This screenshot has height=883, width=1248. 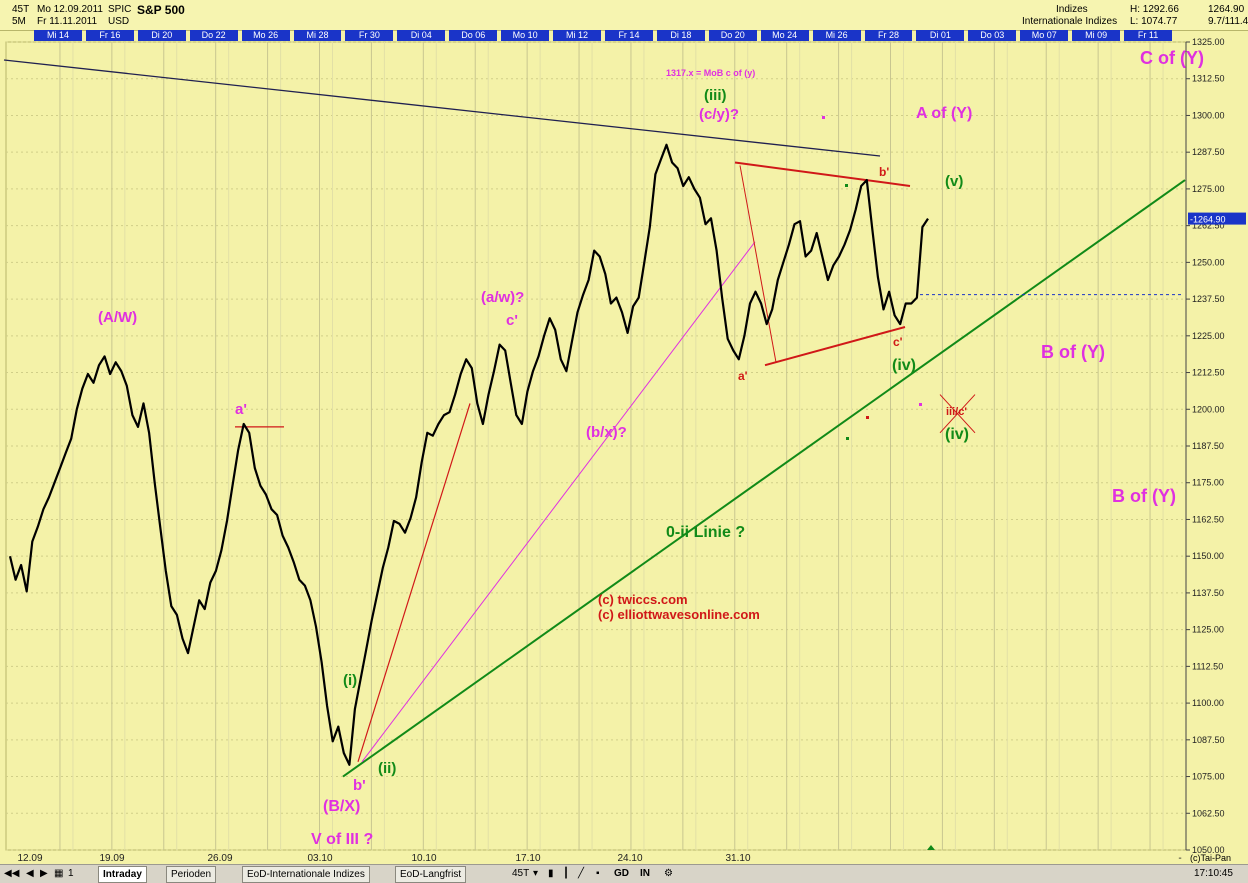 I want to click on last-price-sub: 9.7/111.40, so click(x=1228, y=21).